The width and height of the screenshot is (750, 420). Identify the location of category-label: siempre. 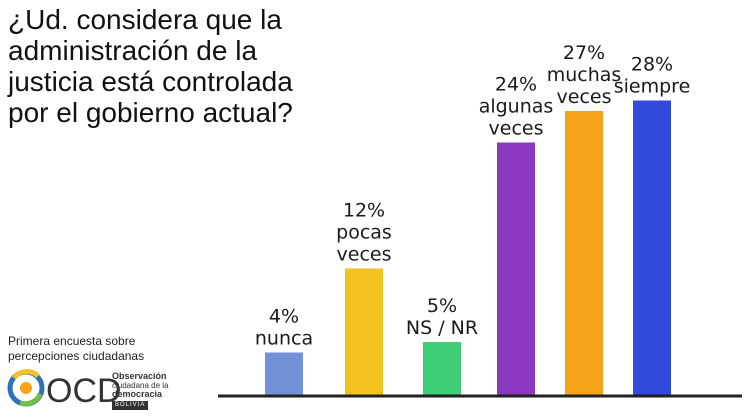
(652, 87).